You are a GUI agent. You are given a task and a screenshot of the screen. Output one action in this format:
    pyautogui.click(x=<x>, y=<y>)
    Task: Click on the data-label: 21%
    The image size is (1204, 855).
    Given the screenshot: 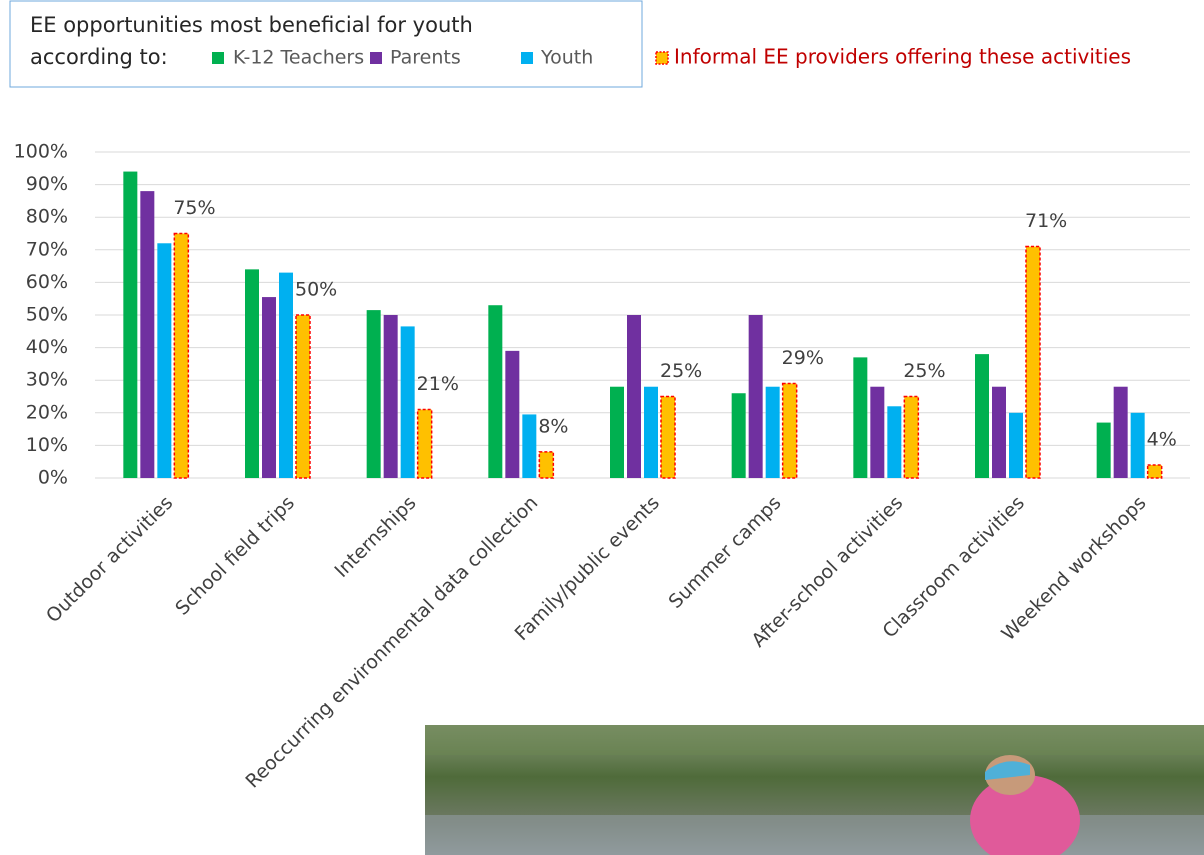 What is the action you would take?
    pyautogui.click(x=438, y=384)
    